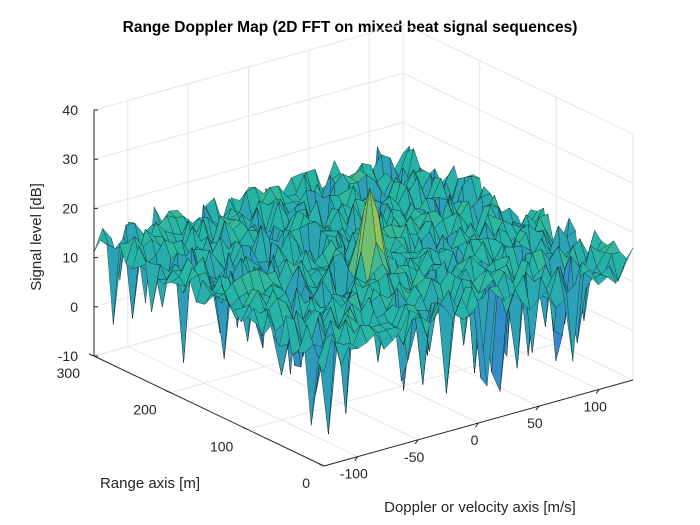 The height and width of the screenshot is (525, 700). Describe the element at coordinates (150, 483) in the screenshot. I see `y-axis-label: Range axis [m]` at that location.